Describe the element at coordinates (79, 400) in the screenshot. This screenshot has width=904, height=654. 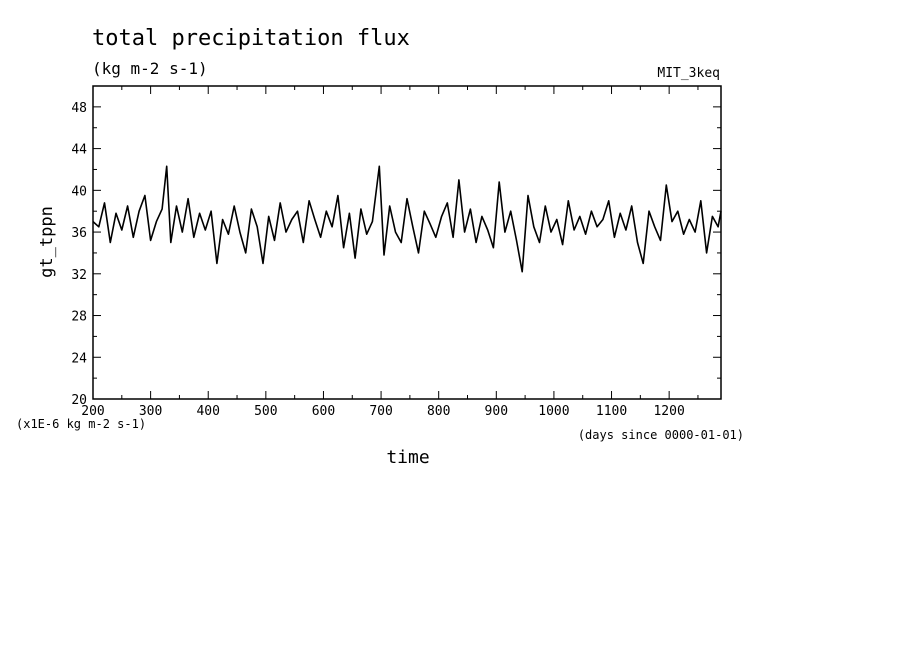
I see `y-tick-label: 20` at that location.